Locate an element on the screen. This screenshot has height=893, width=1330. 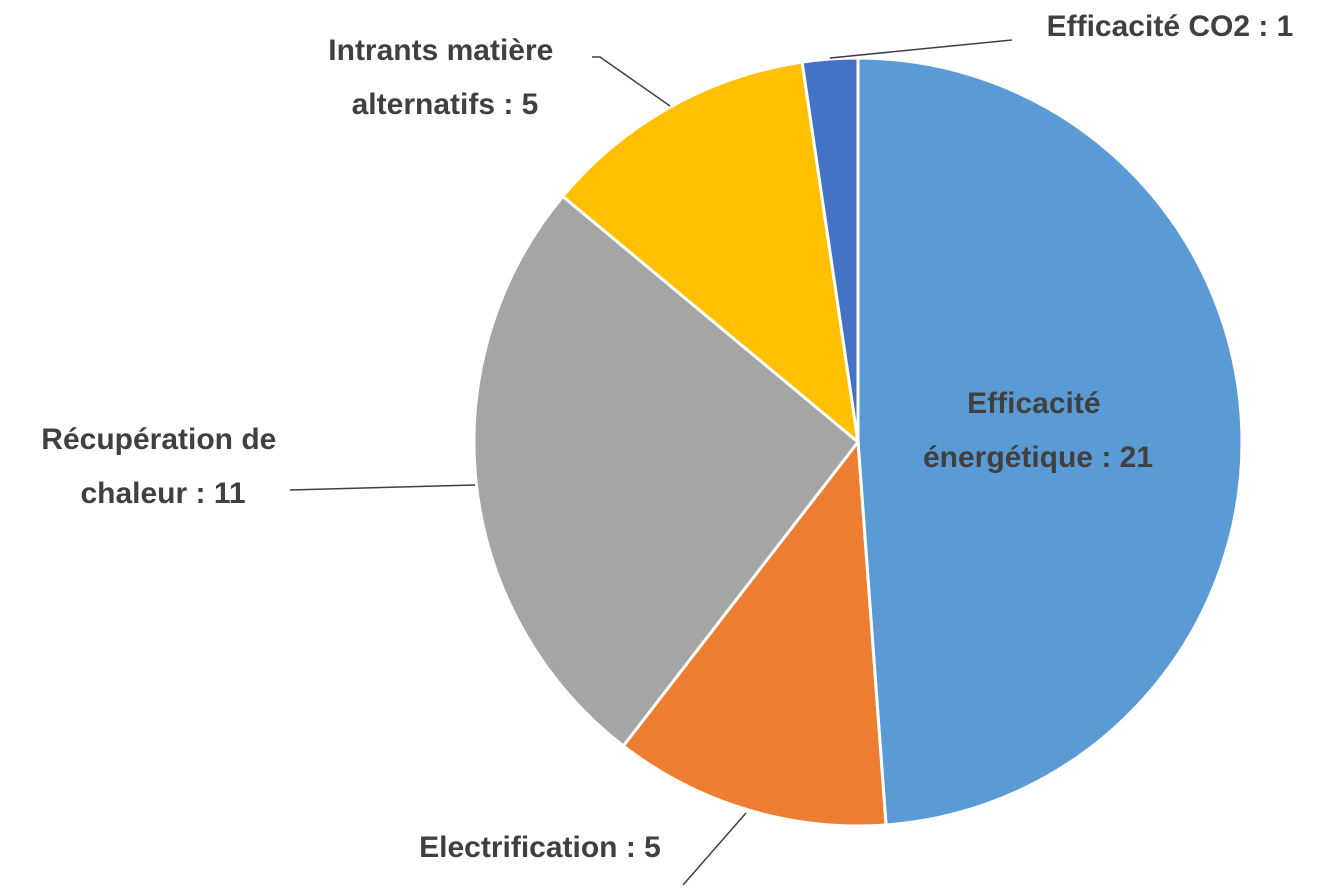
data-label: Electrification : 5 is located at coordinates (540, 847).